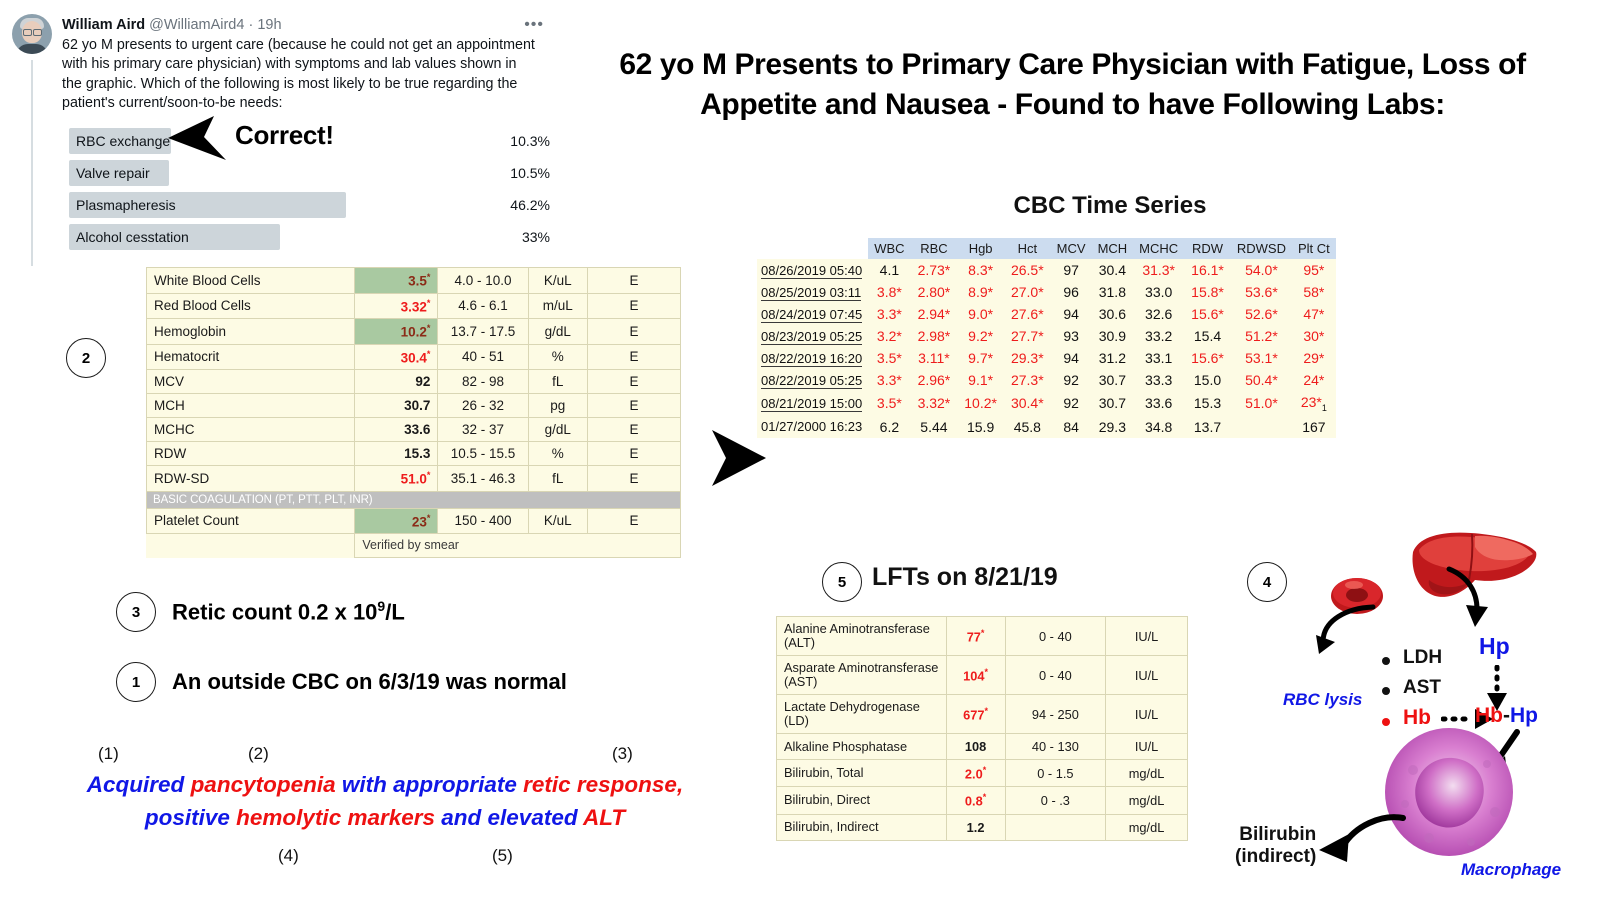  What do you see at coordinates (534, 24) in the screenshot?
I see `more-options-icon: •••` at bounding box center [534, 24].